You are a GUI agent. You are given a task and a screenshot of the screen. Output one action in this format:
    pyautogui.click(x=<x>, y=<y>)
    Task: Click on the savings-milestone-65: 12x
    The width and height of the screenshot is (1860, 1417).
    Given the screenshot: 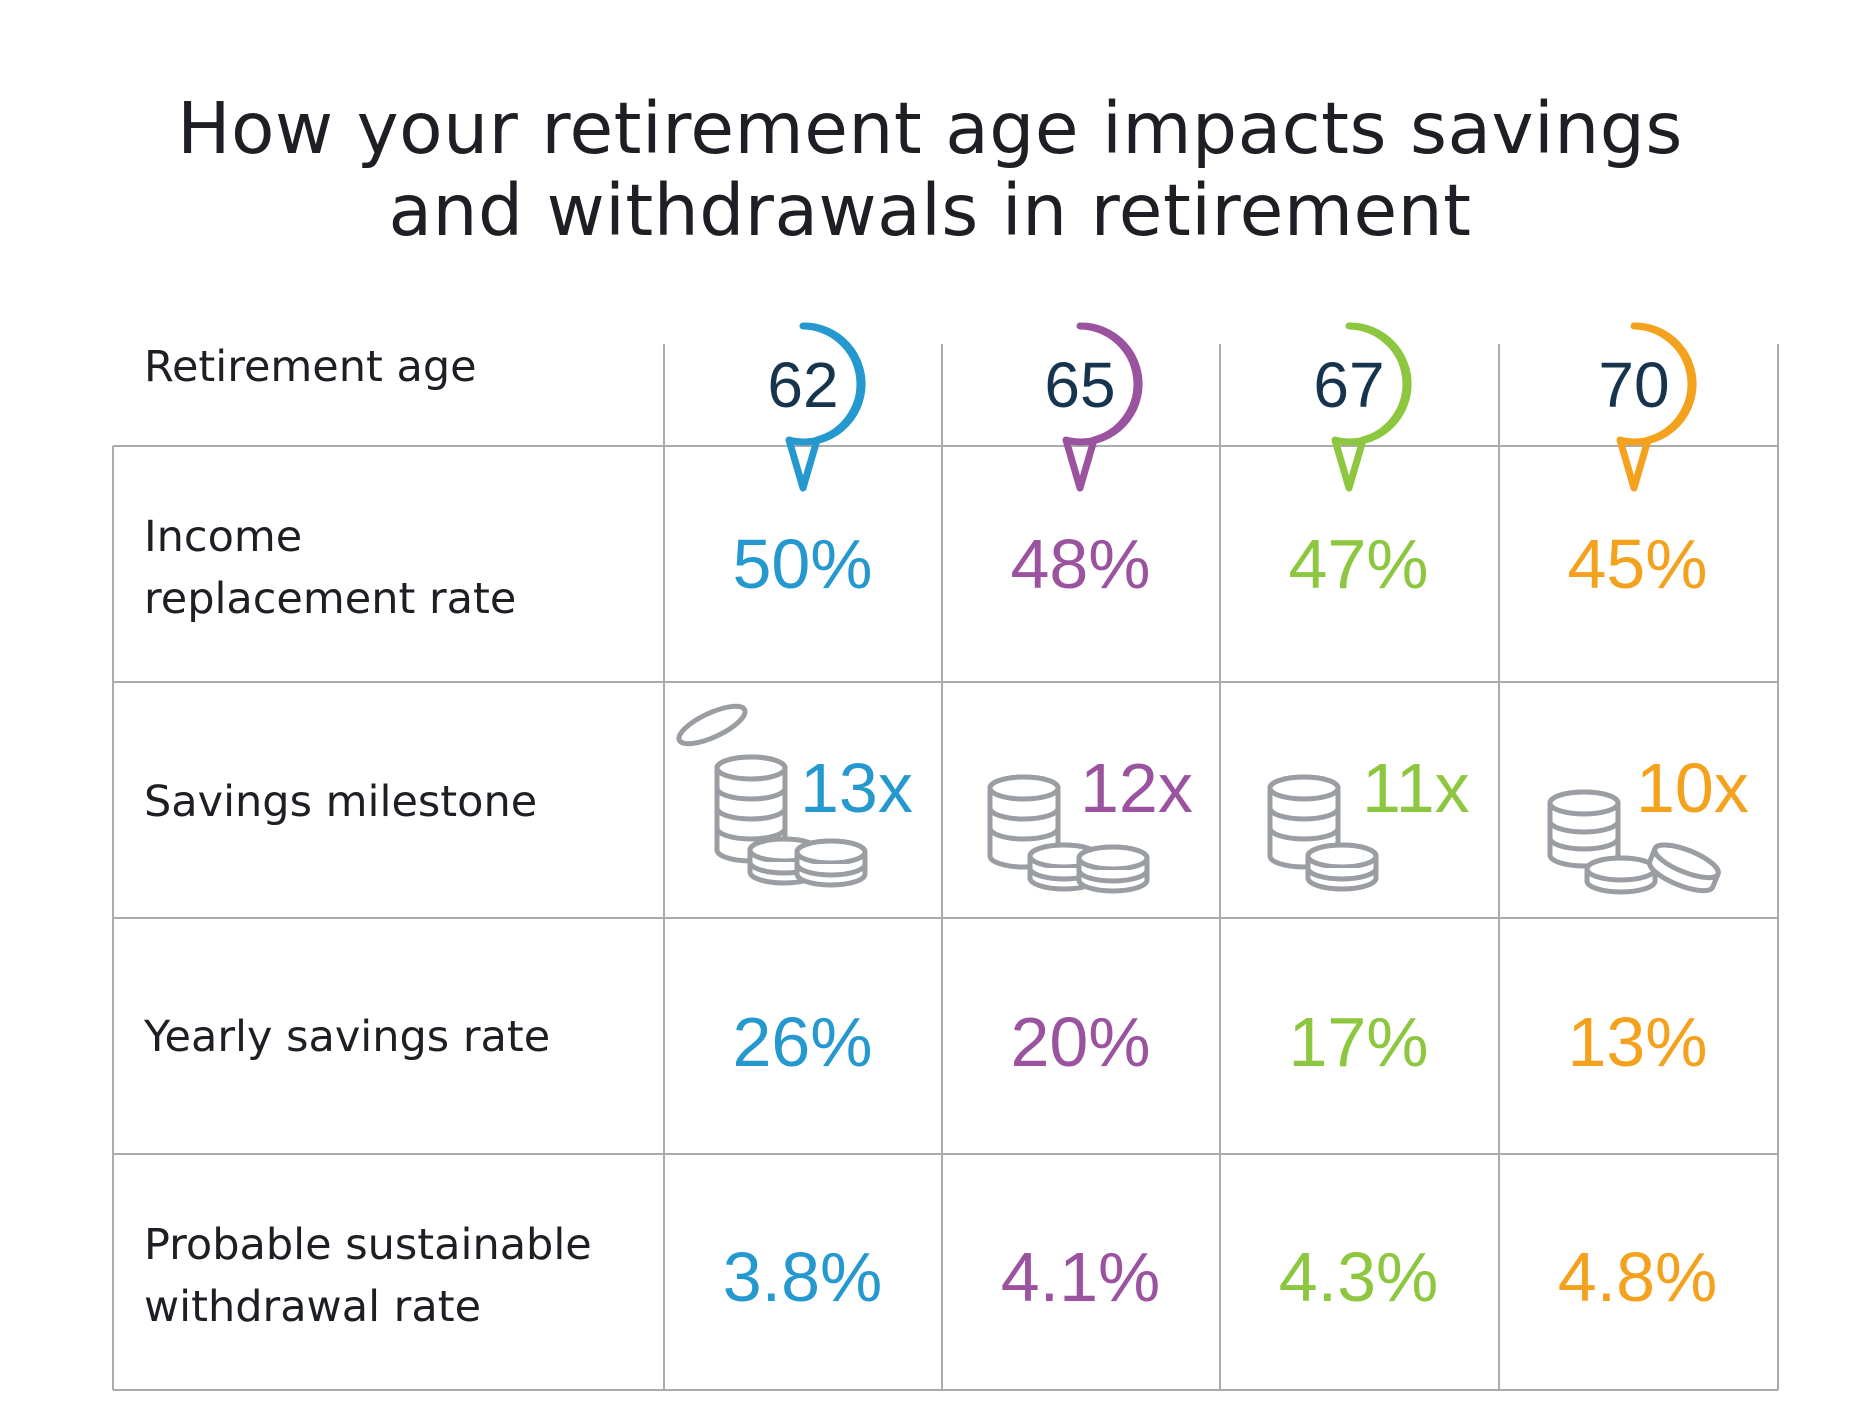 What is the action you would take?
    pyautogui.click(x=1136, y=788)
    